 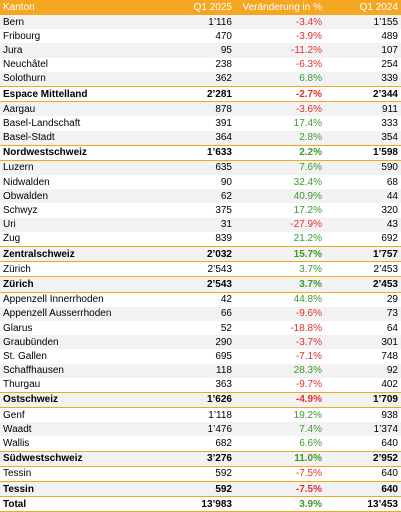 I want to click on table-cell: 364, so click(x=197, y=138).